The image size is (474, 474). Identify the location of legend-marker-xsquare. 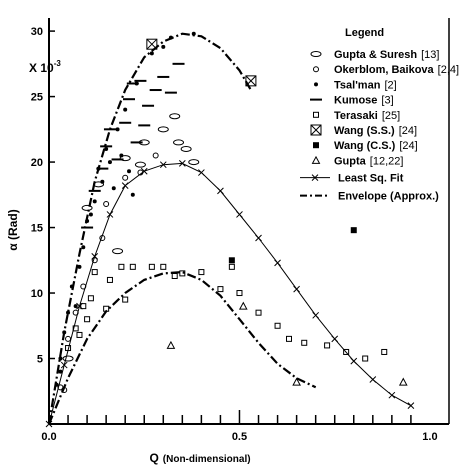
(316, 130).